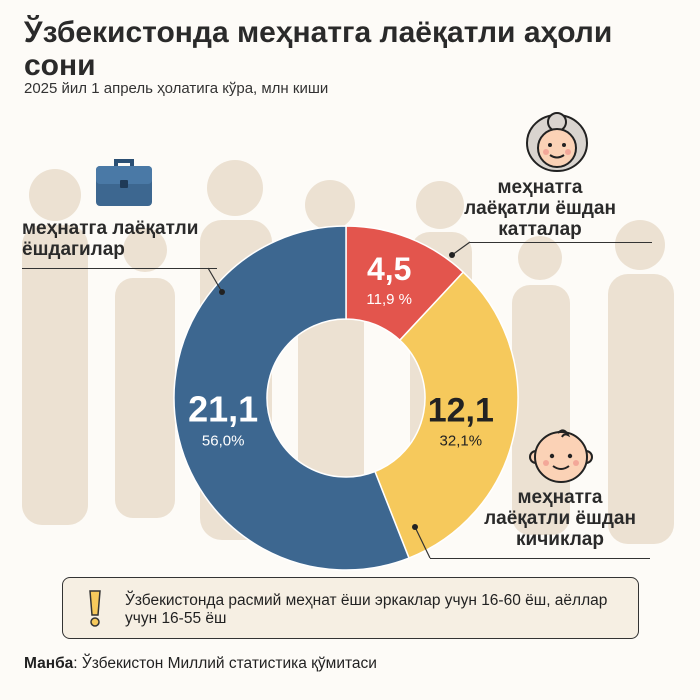 The height and width of the screenshot is (700, 700). Describe the element at coordinates (49, 663) in the screenshot. I see `source-label: Манба` at that location.